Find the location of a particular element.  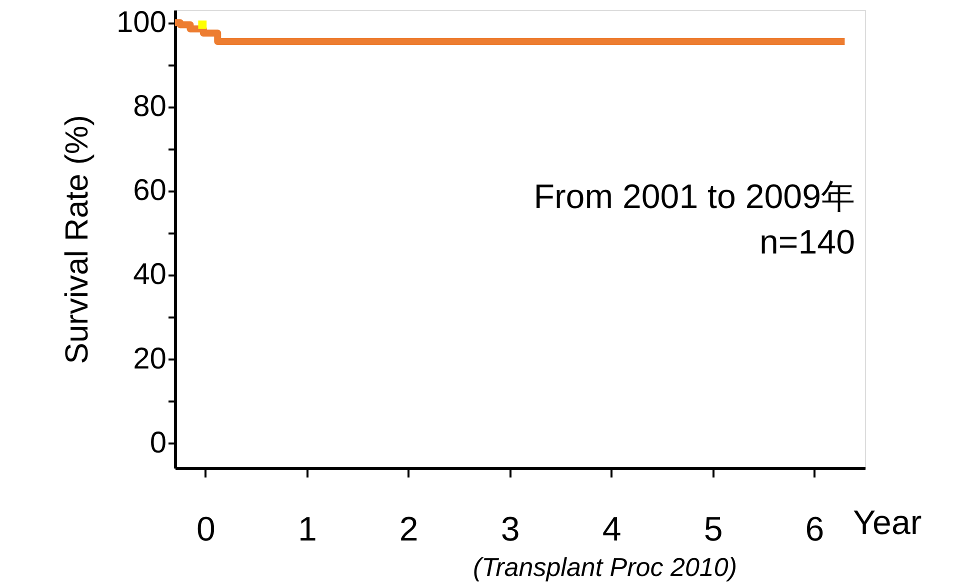

annotation: From 2001 to 2009年 is located at coordinates (694, 197).